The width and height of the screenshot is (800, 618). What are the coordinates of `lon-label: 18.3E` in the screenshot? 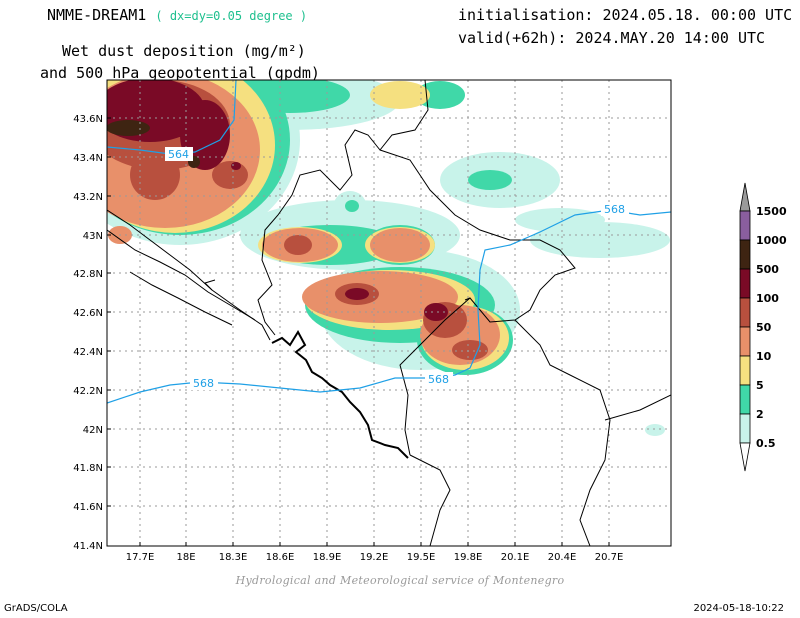 It's located at (233, 557).